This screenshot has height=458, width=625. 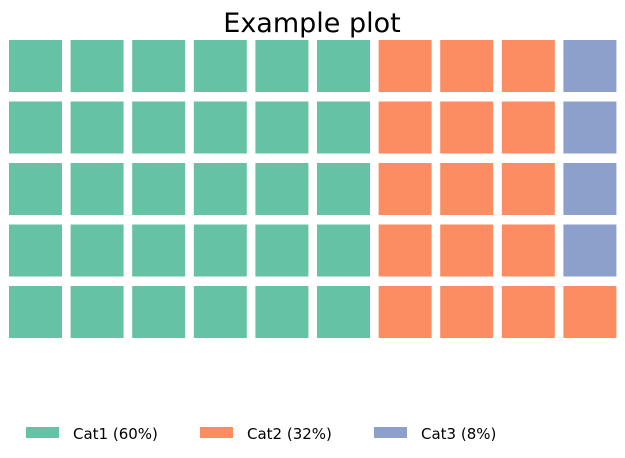 I want to click on legend-swatch-cat1, so click(x=42, y=432).